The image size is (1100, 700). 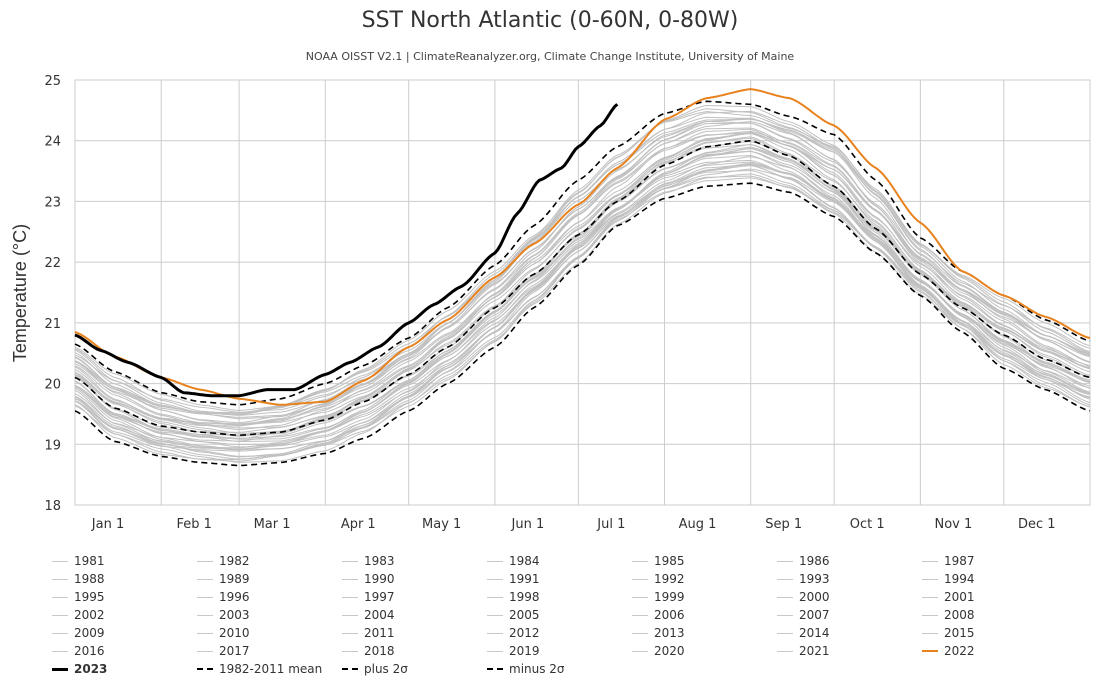 I want to click on legend-item-1993: 1993, so click(x=803, y=579).